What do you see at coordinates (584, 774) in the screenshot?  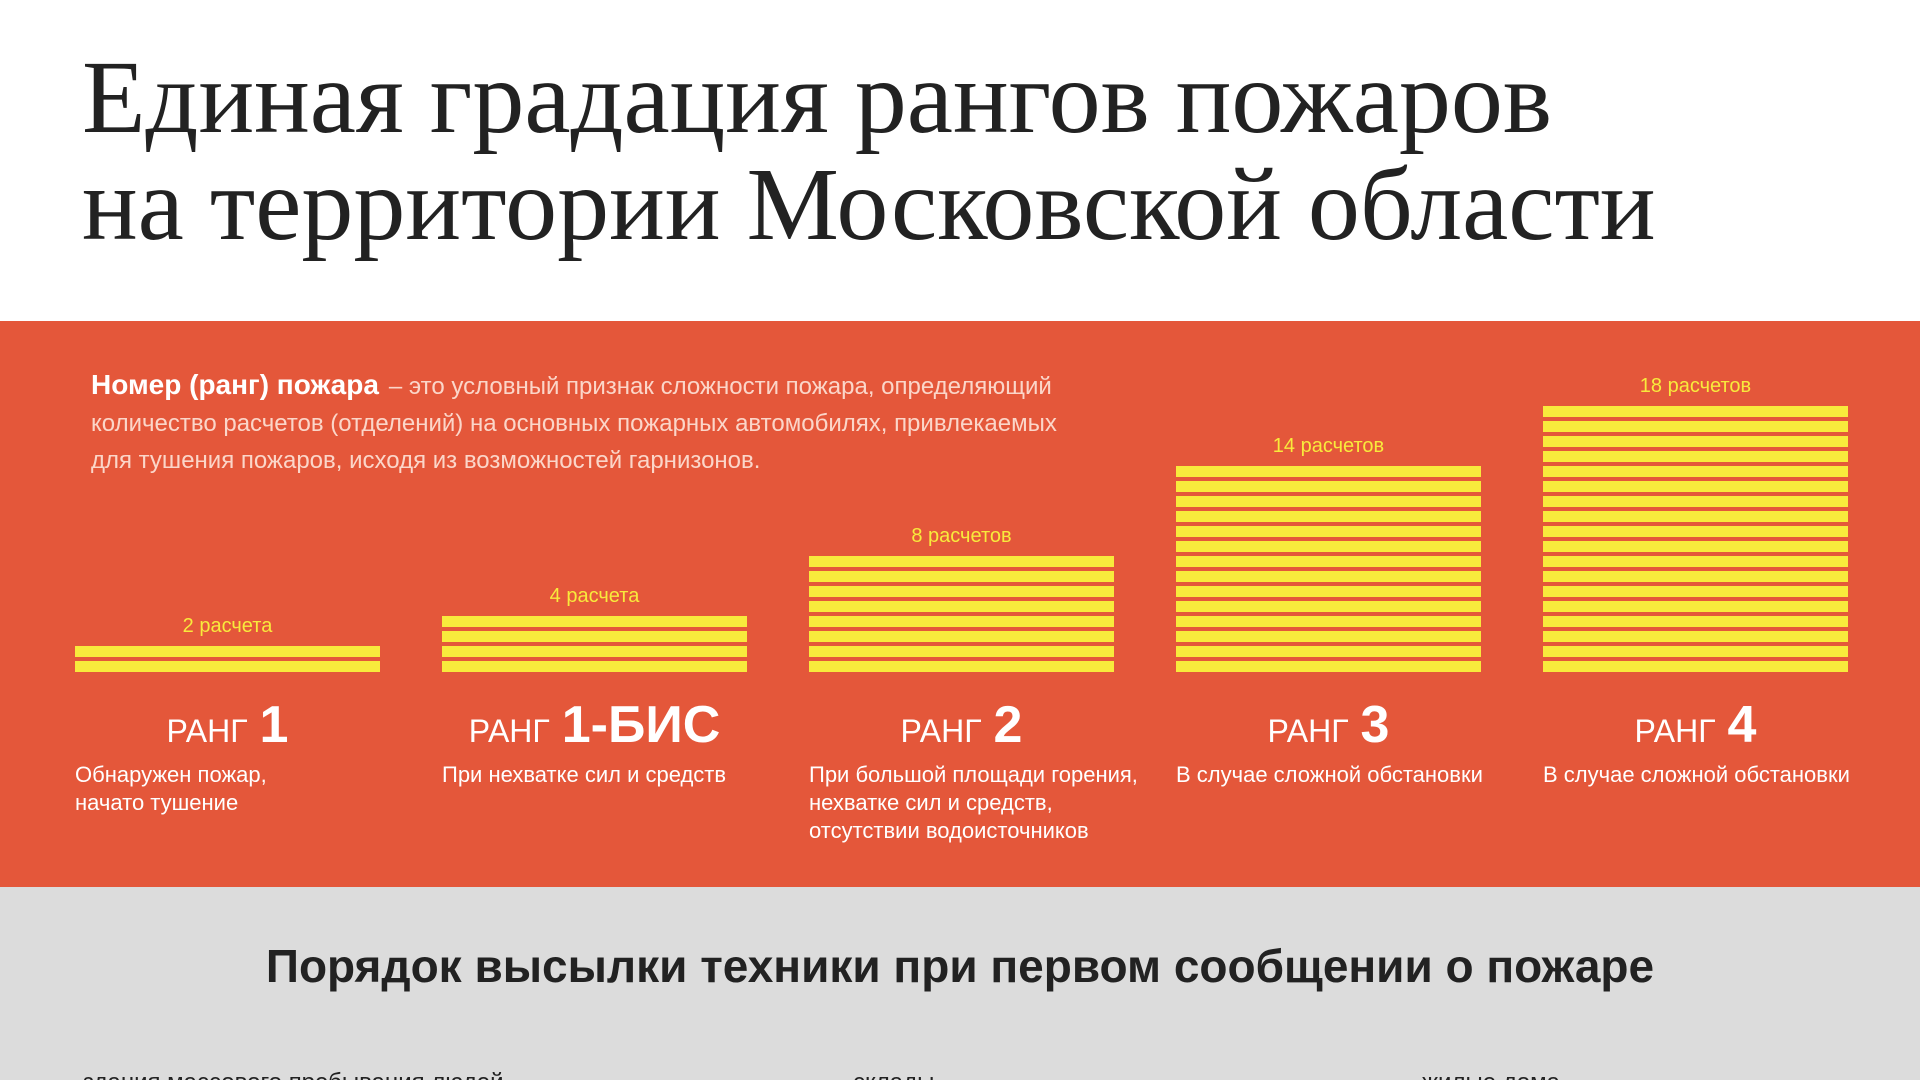 I see `rank-description: При нехватке сил и средств` at bounding box center [584, 774].